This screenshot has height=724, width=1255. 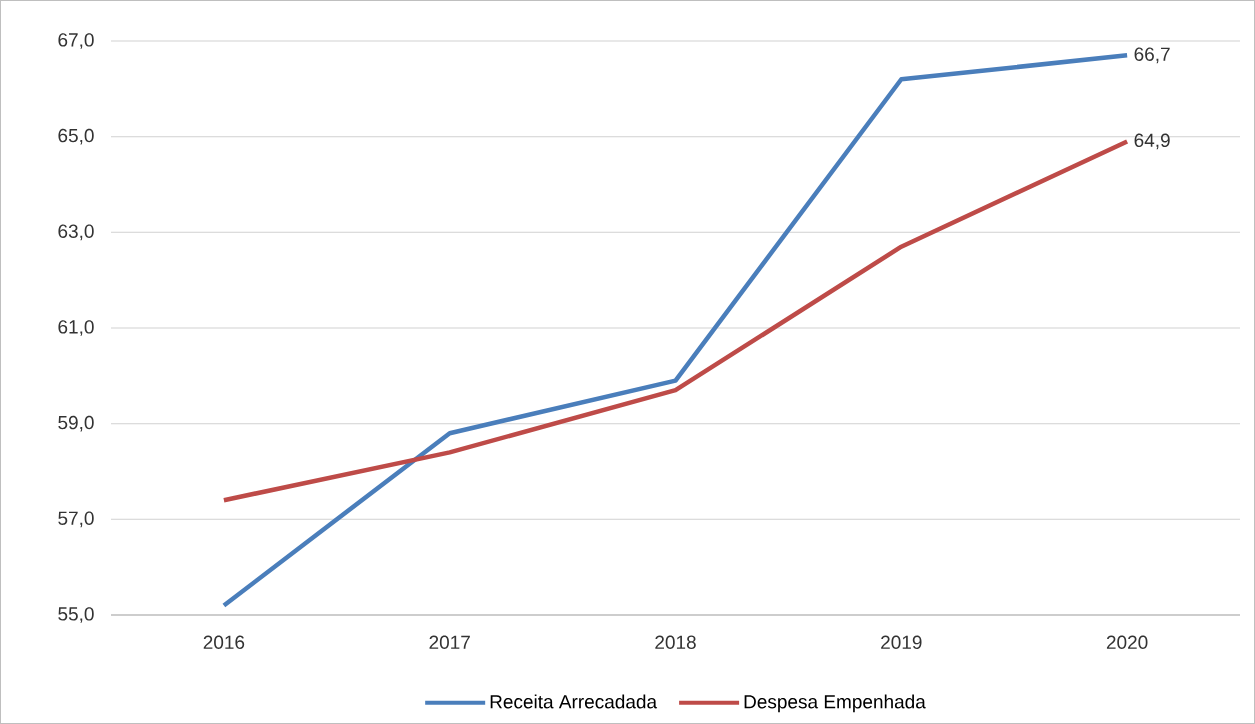 What do you see at coordinates (76, 423) in the screenshot?
I see `y-tick-label: 59,0` at bounding box center [76, 423].